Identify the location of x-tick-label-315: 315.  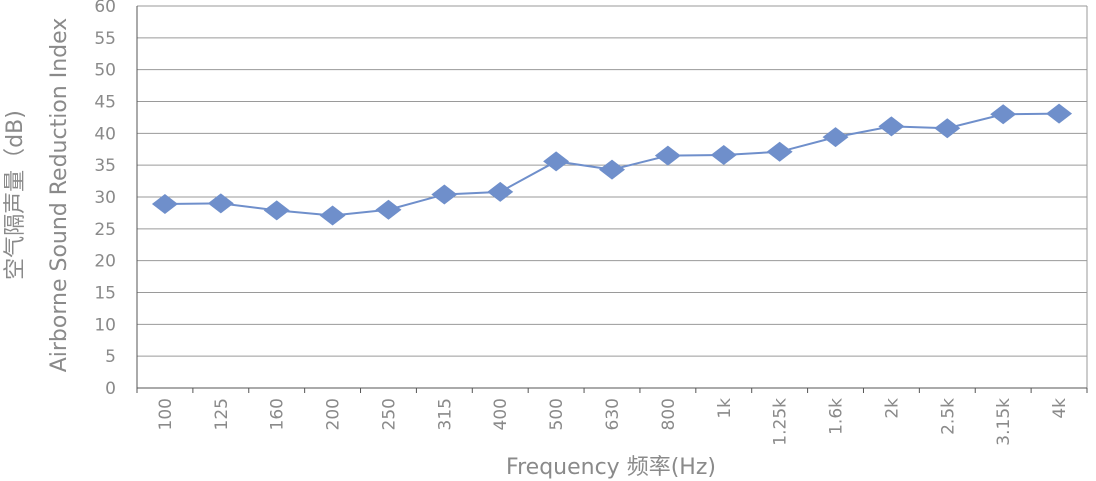
(445, 414).